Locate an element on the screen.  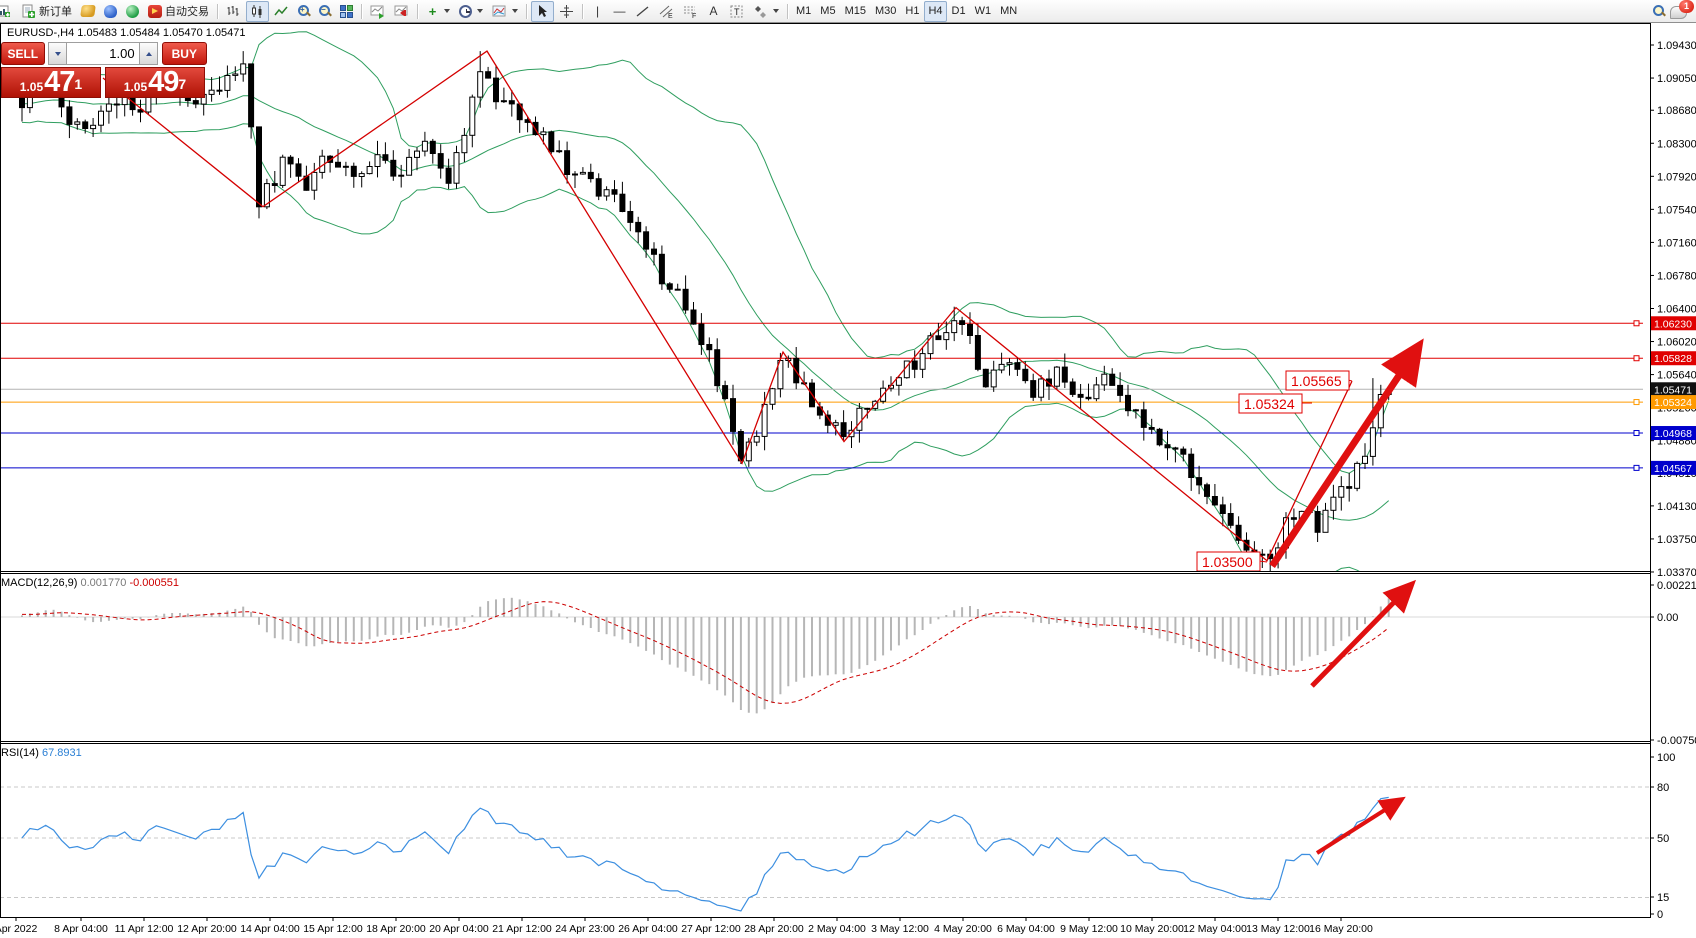
tf-mn-button: MN is located at coordinates (1009, 11).